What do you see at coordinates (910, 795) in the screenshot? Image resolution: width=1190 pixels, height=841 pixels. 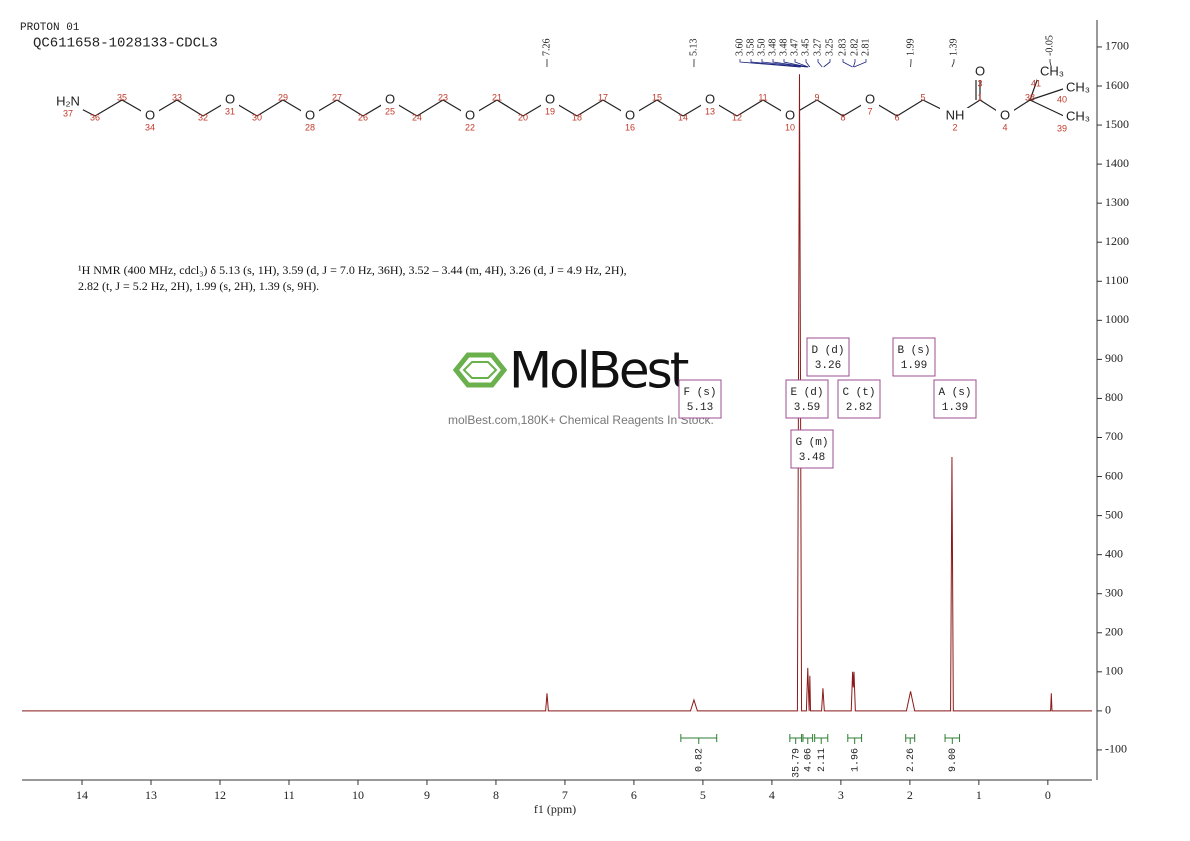 I see `x-tick-label: 2` at bounding box center [910, 795].